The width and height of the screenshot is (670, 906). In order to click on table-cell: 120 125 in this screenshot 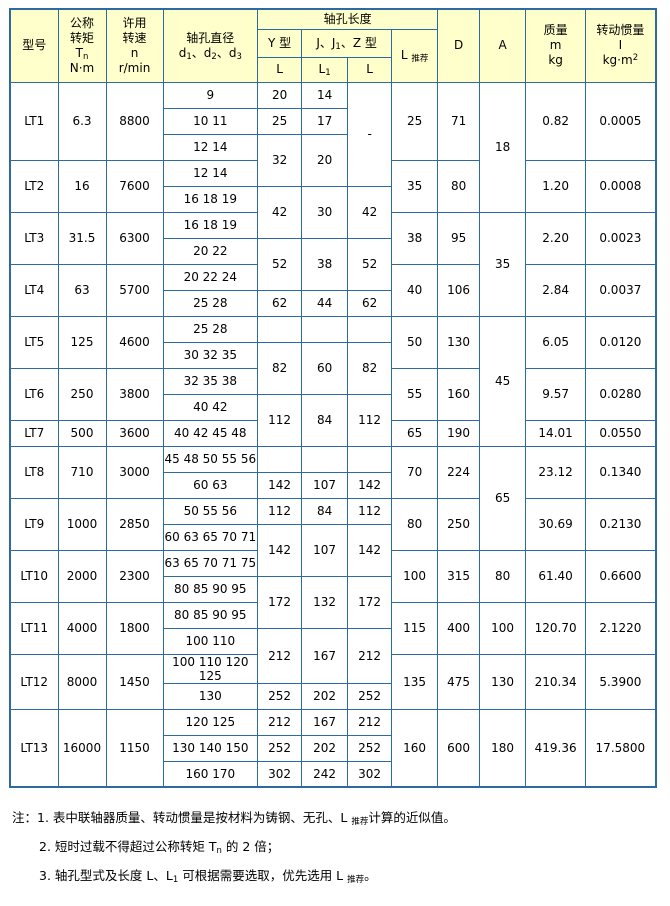, I will do `click(210, 722)`.